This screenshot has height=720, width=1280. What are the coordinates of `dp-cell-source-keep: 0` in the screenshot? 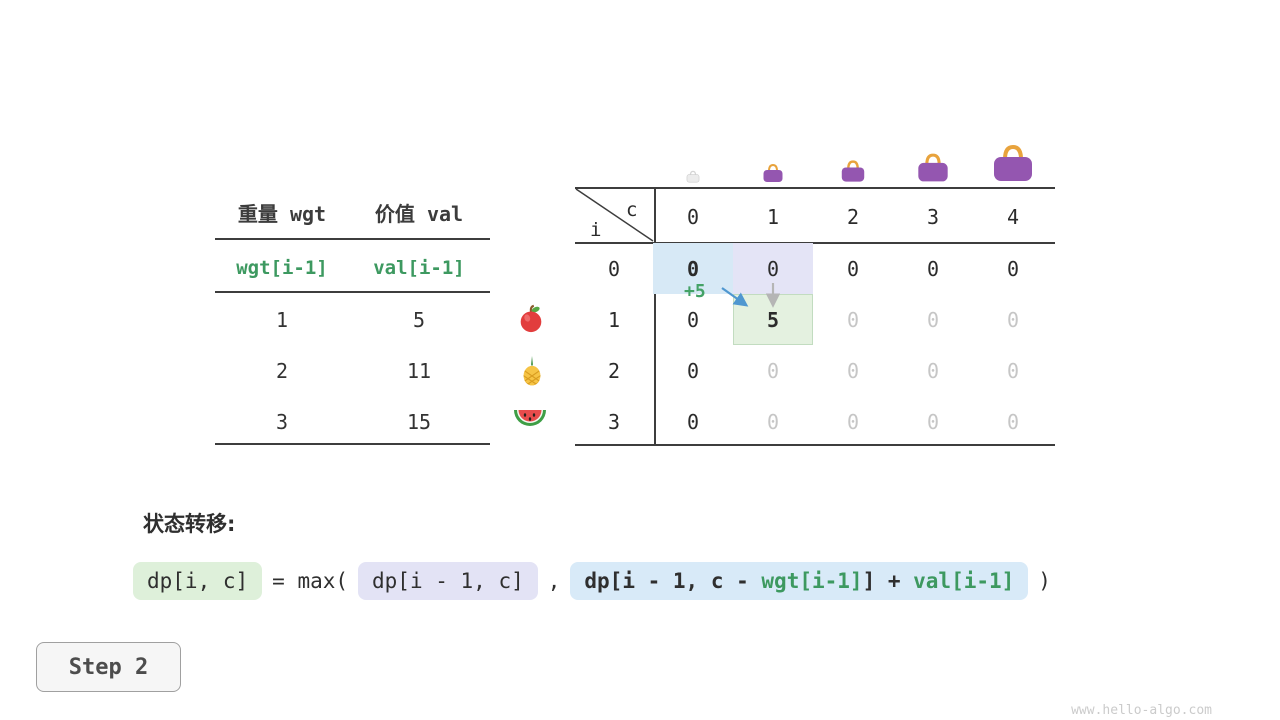 It's located at (693, 268).